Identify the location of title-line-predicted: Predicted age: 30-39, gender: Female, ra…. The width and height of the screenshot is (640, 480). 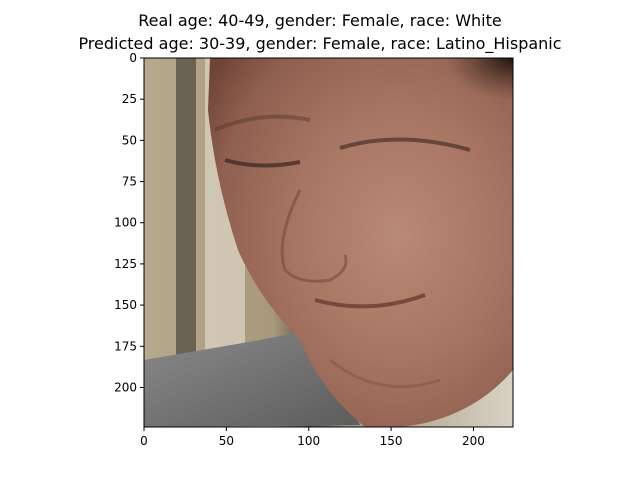
(320, 43).